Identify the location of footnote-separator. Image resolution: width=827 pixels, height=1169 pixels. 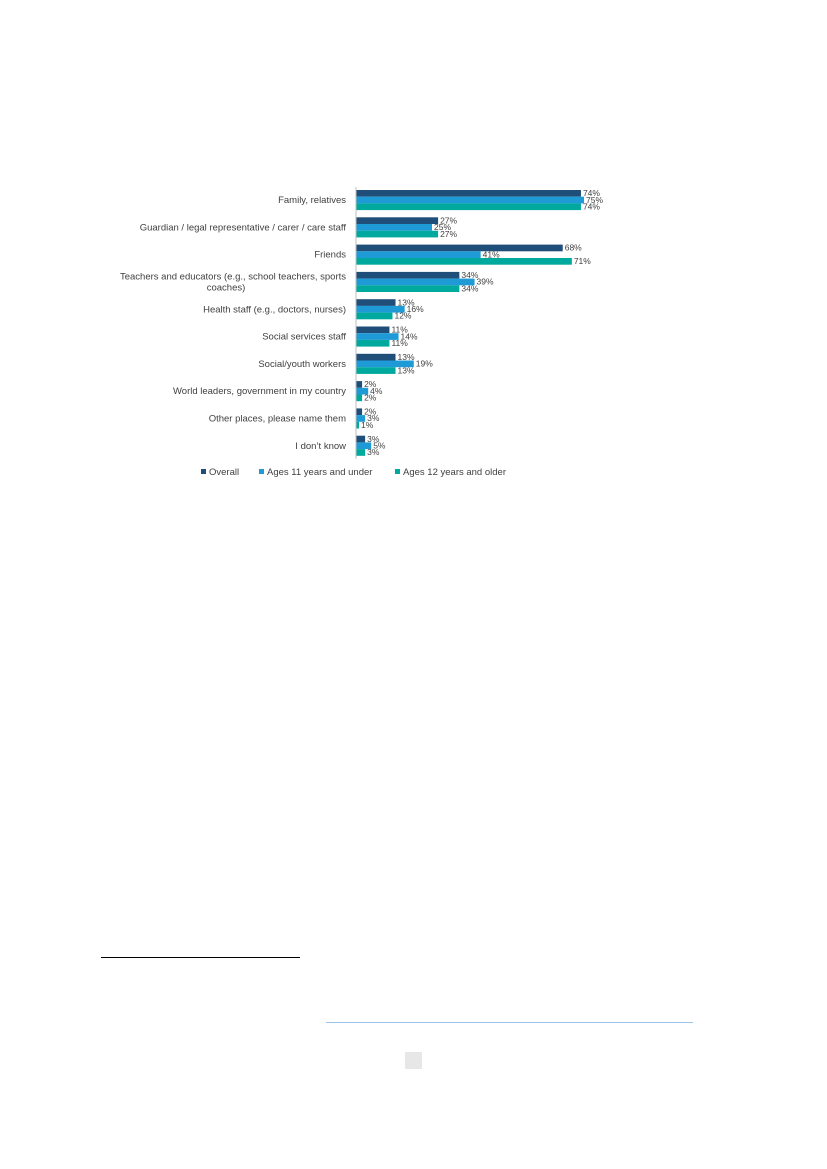
(200, 957).